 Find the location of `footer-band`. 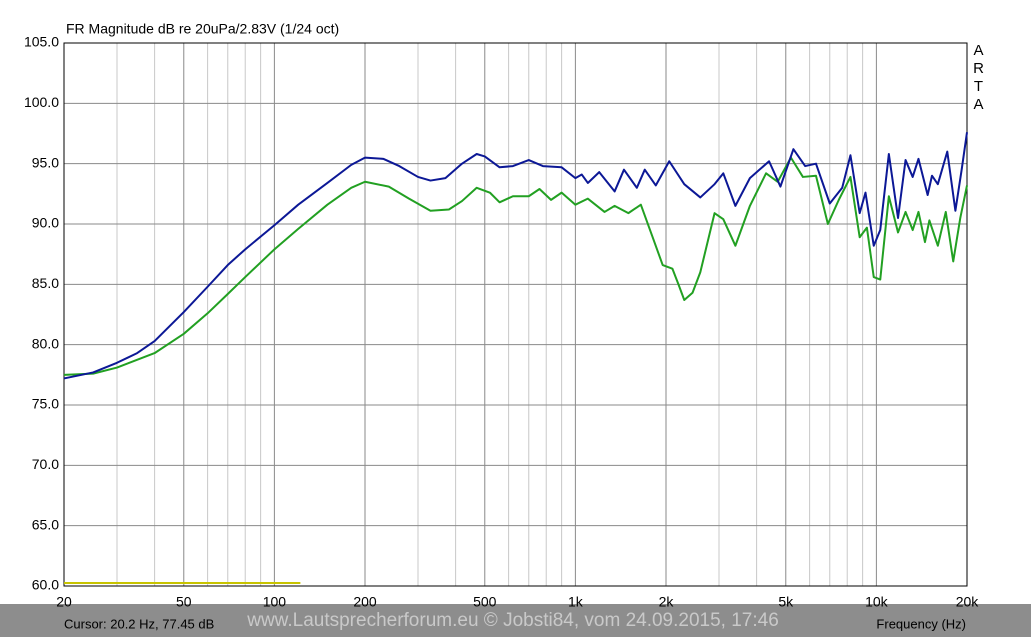

footer-band is located at coordinates (515, 620).